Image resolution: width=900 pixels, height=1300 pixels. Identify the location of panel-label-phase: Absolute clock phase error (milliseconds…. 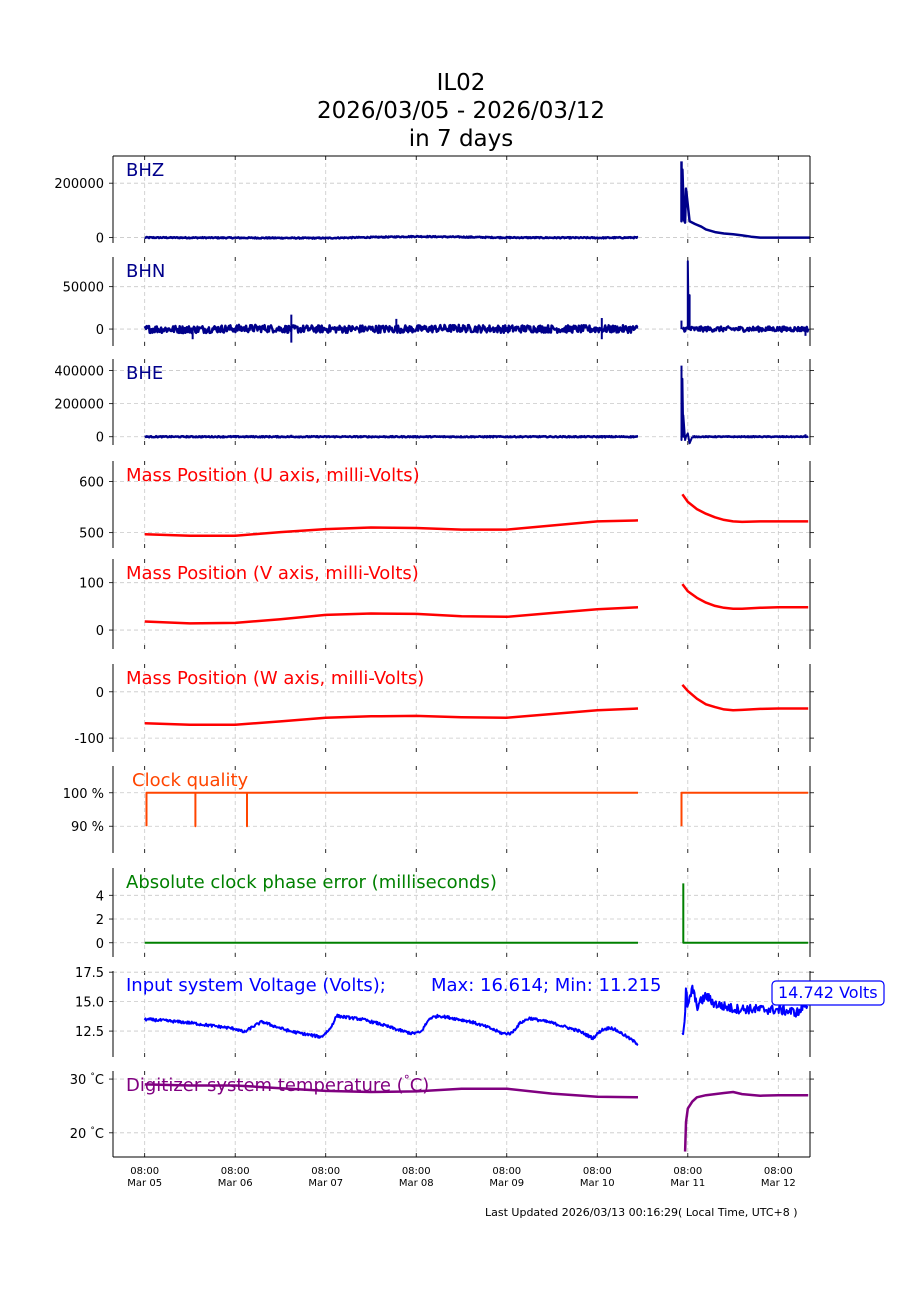
(311, 882).